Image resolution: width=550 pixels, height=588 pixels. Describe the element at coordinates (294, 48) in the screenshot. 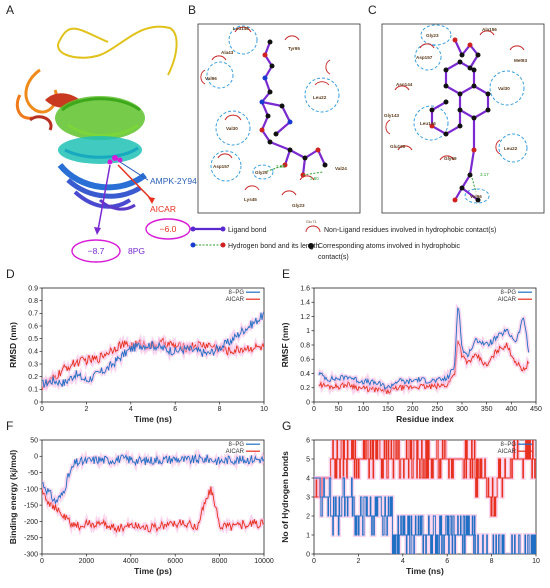

I see `svg-text: Tyr95` at that location.